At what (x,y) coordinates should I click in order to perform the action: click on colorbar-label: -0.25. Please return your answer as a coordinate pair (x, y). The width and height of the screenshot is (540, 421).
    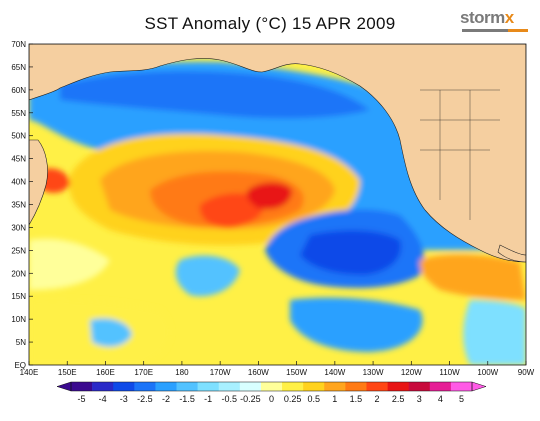
    Looking at the image, I should click on (250, 399).